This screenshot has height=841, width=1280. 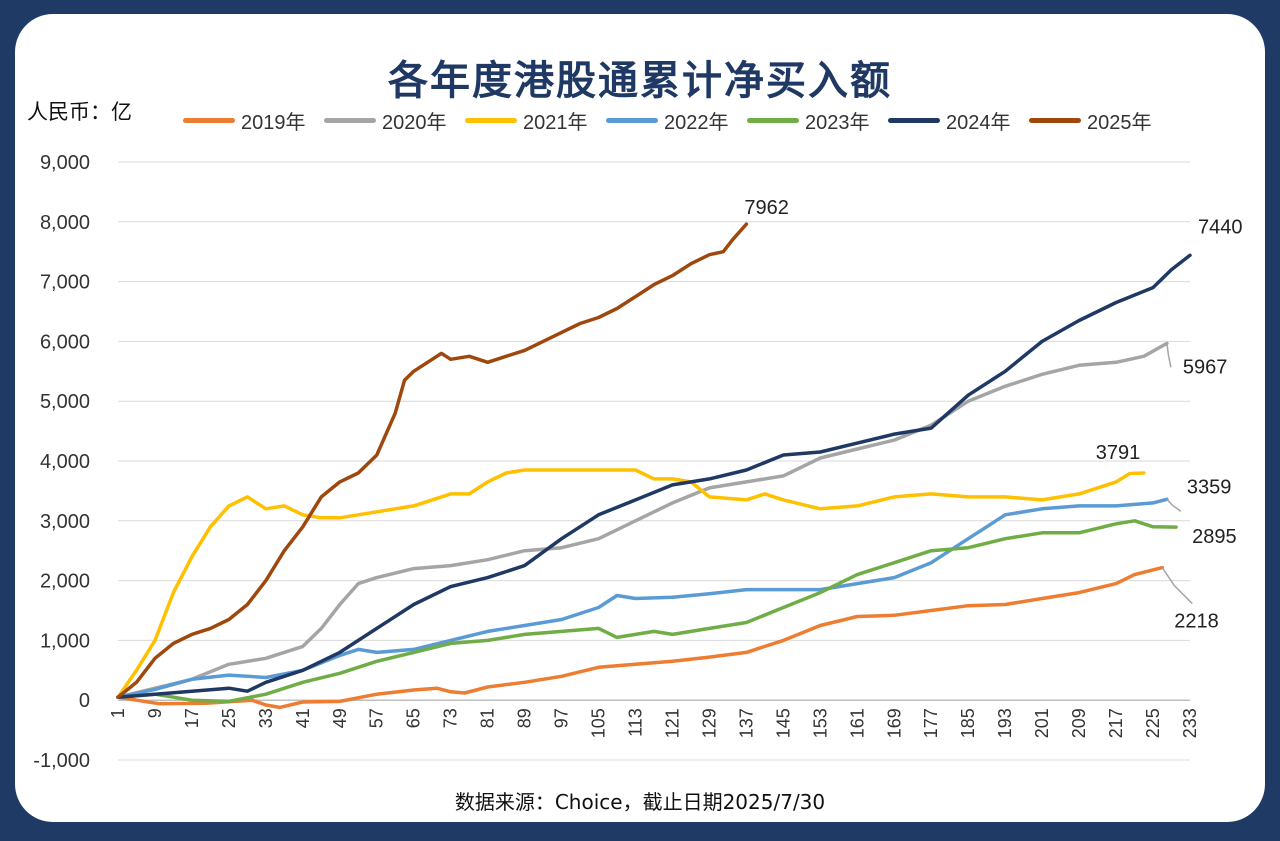 What do you see at coordinates (1220, 227) in the screenshot?
I see `data-label-2024年: 7440` at bounding box center [1220, 227].